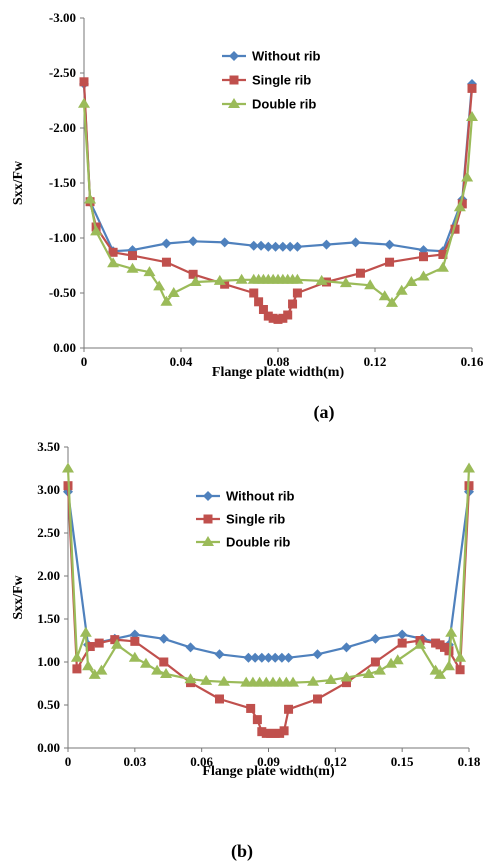 The width and height of the screenshot is (487, 863). What do you see at coordinates (48, 575) in the screenshot?
I see `y-tick-label: 2.00` at bounding box center [48, 575].